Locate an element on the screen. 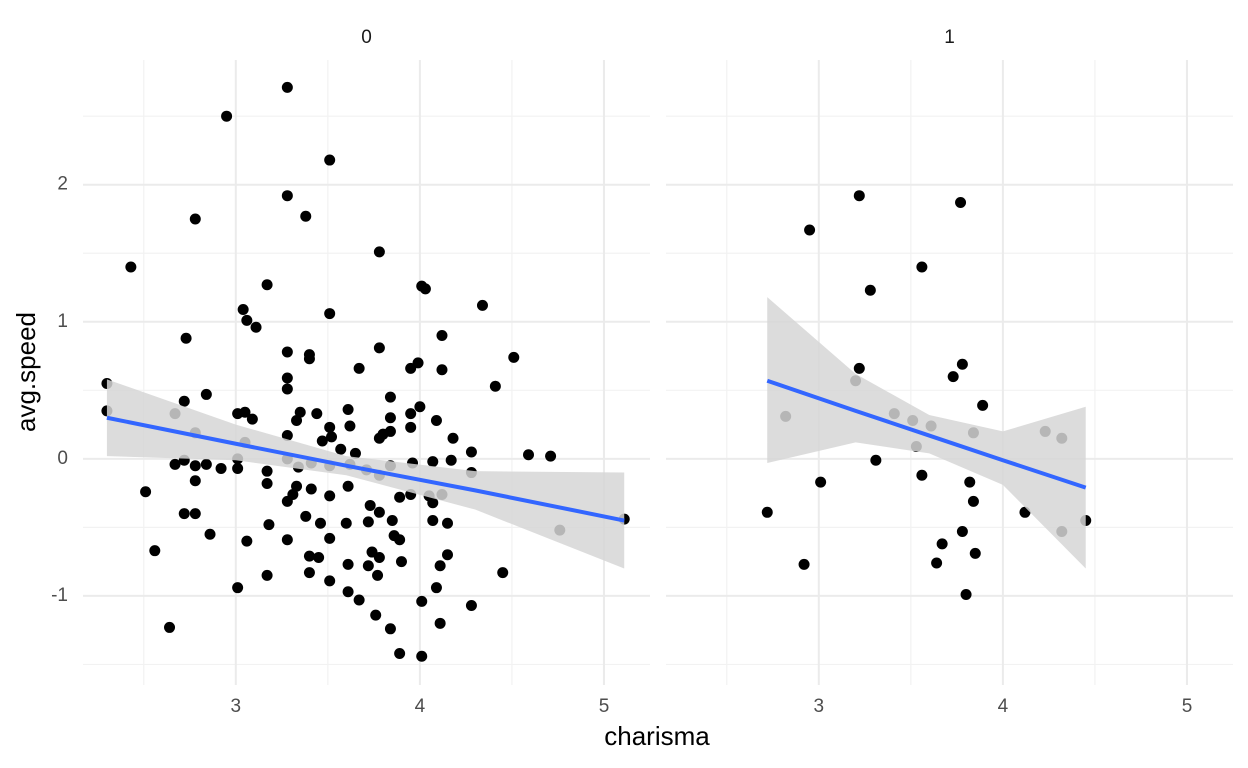  y-tick-label: 0 is located at coordinates (62, 458).